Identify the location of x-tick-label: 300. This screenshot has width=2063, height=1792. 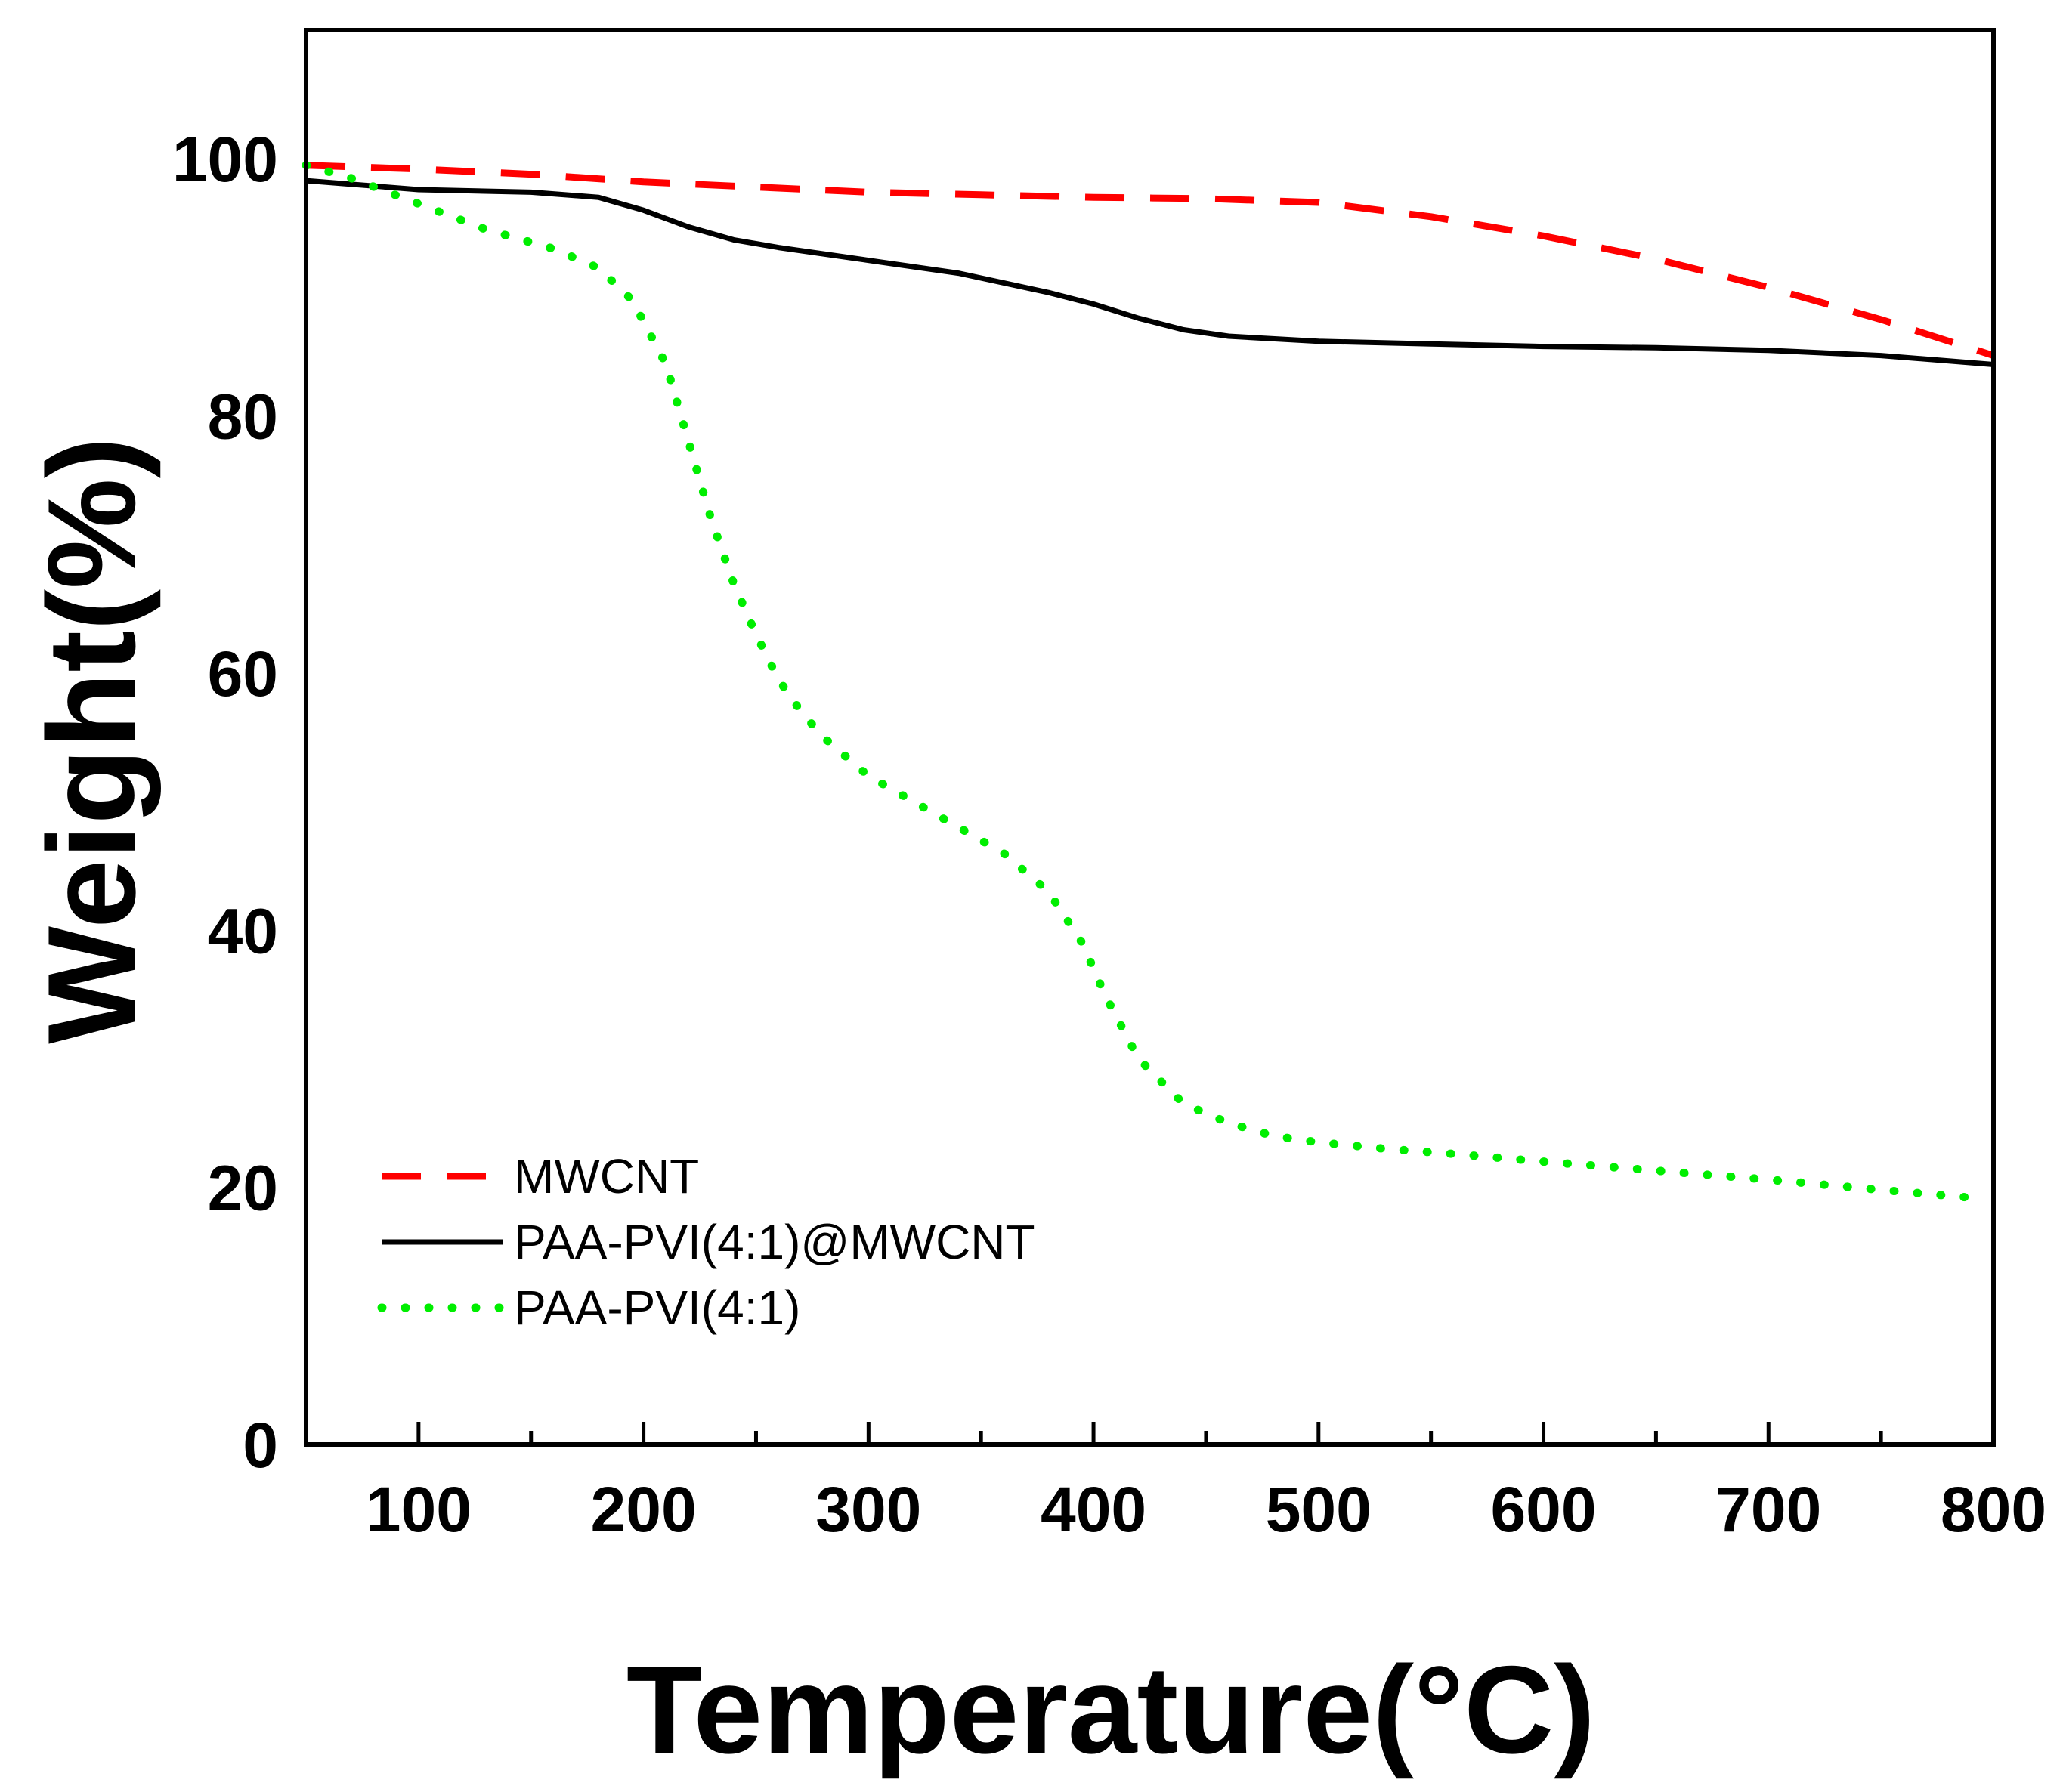
(868, 1509).